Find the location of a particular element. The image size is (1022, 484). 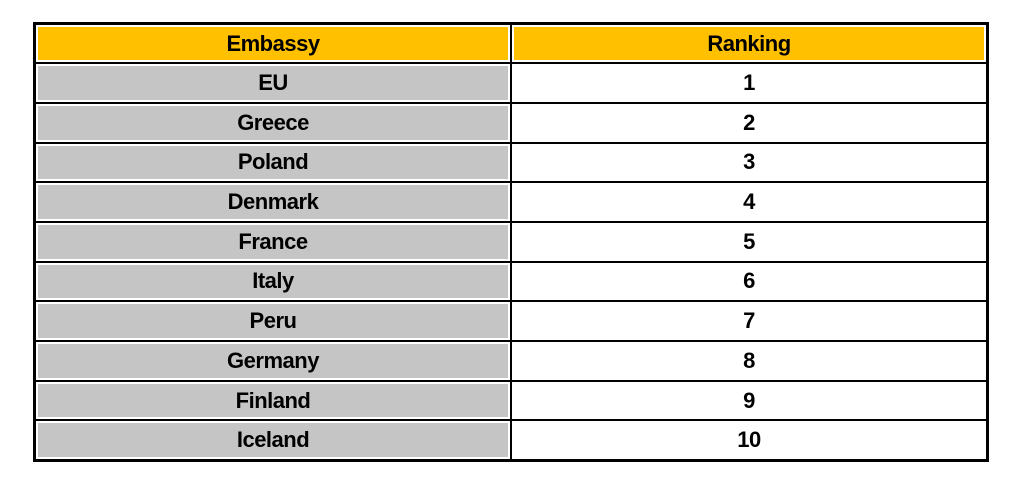

ranking-cell: 5 is located at coordinates (749, 241).